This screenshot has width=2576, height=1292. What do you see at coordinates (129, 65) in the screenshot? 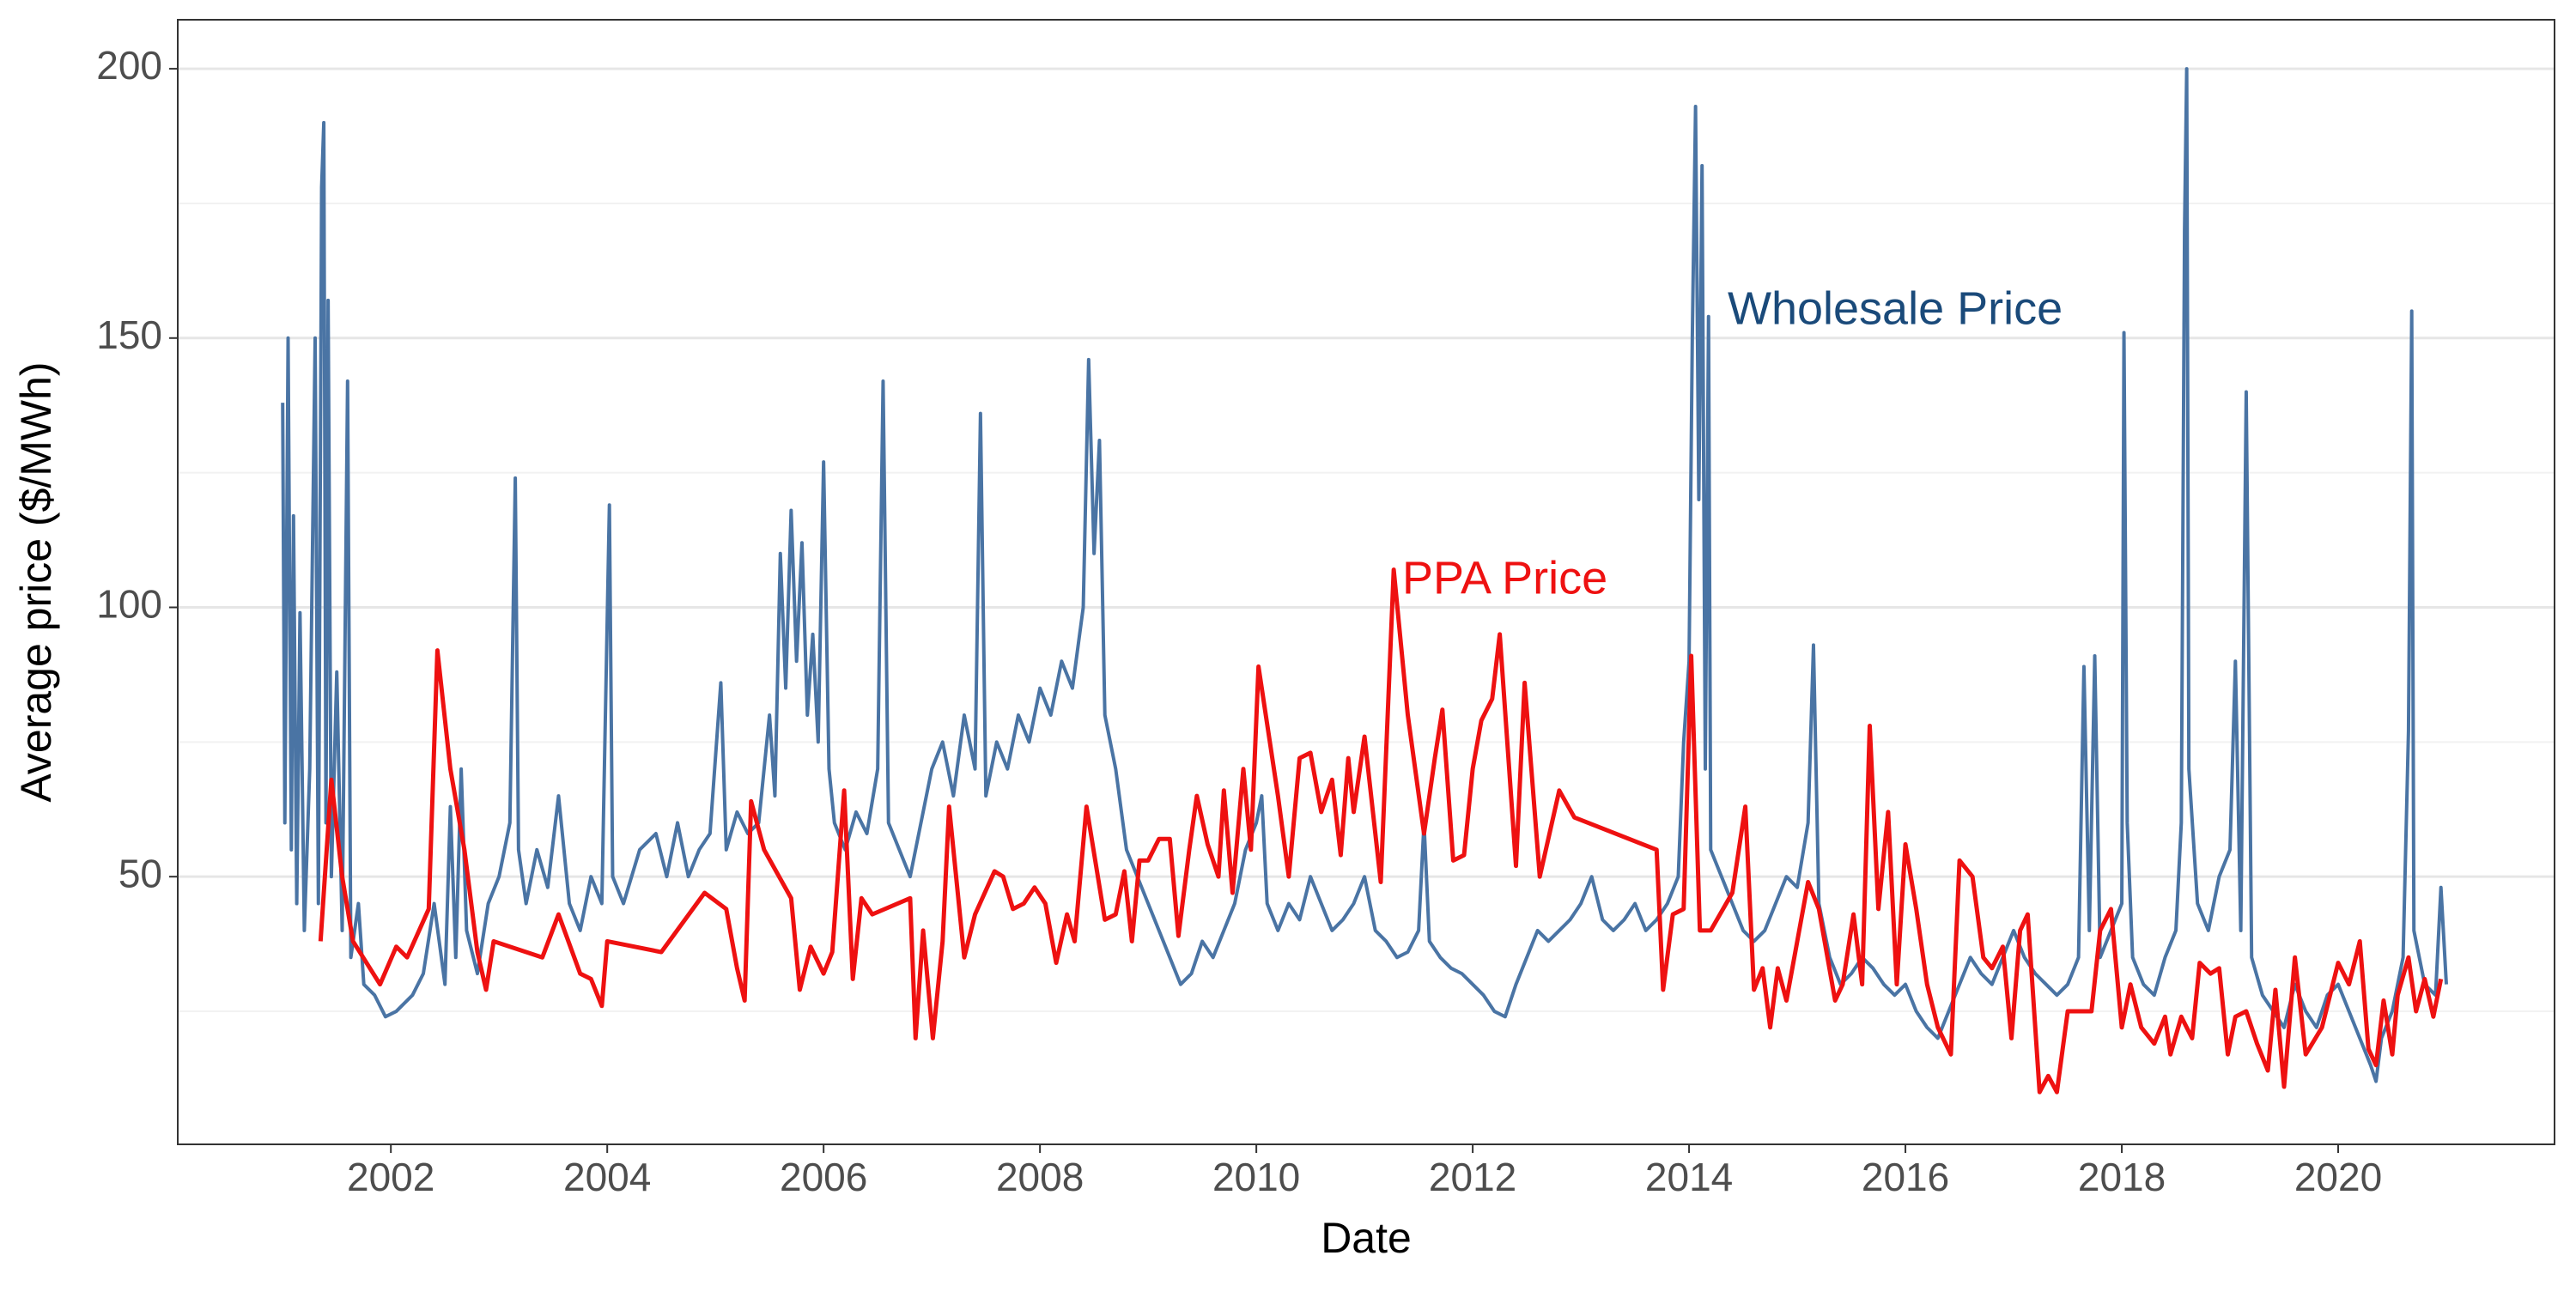
I see `y-tick-label: 200` at bounding box center [129, 65].